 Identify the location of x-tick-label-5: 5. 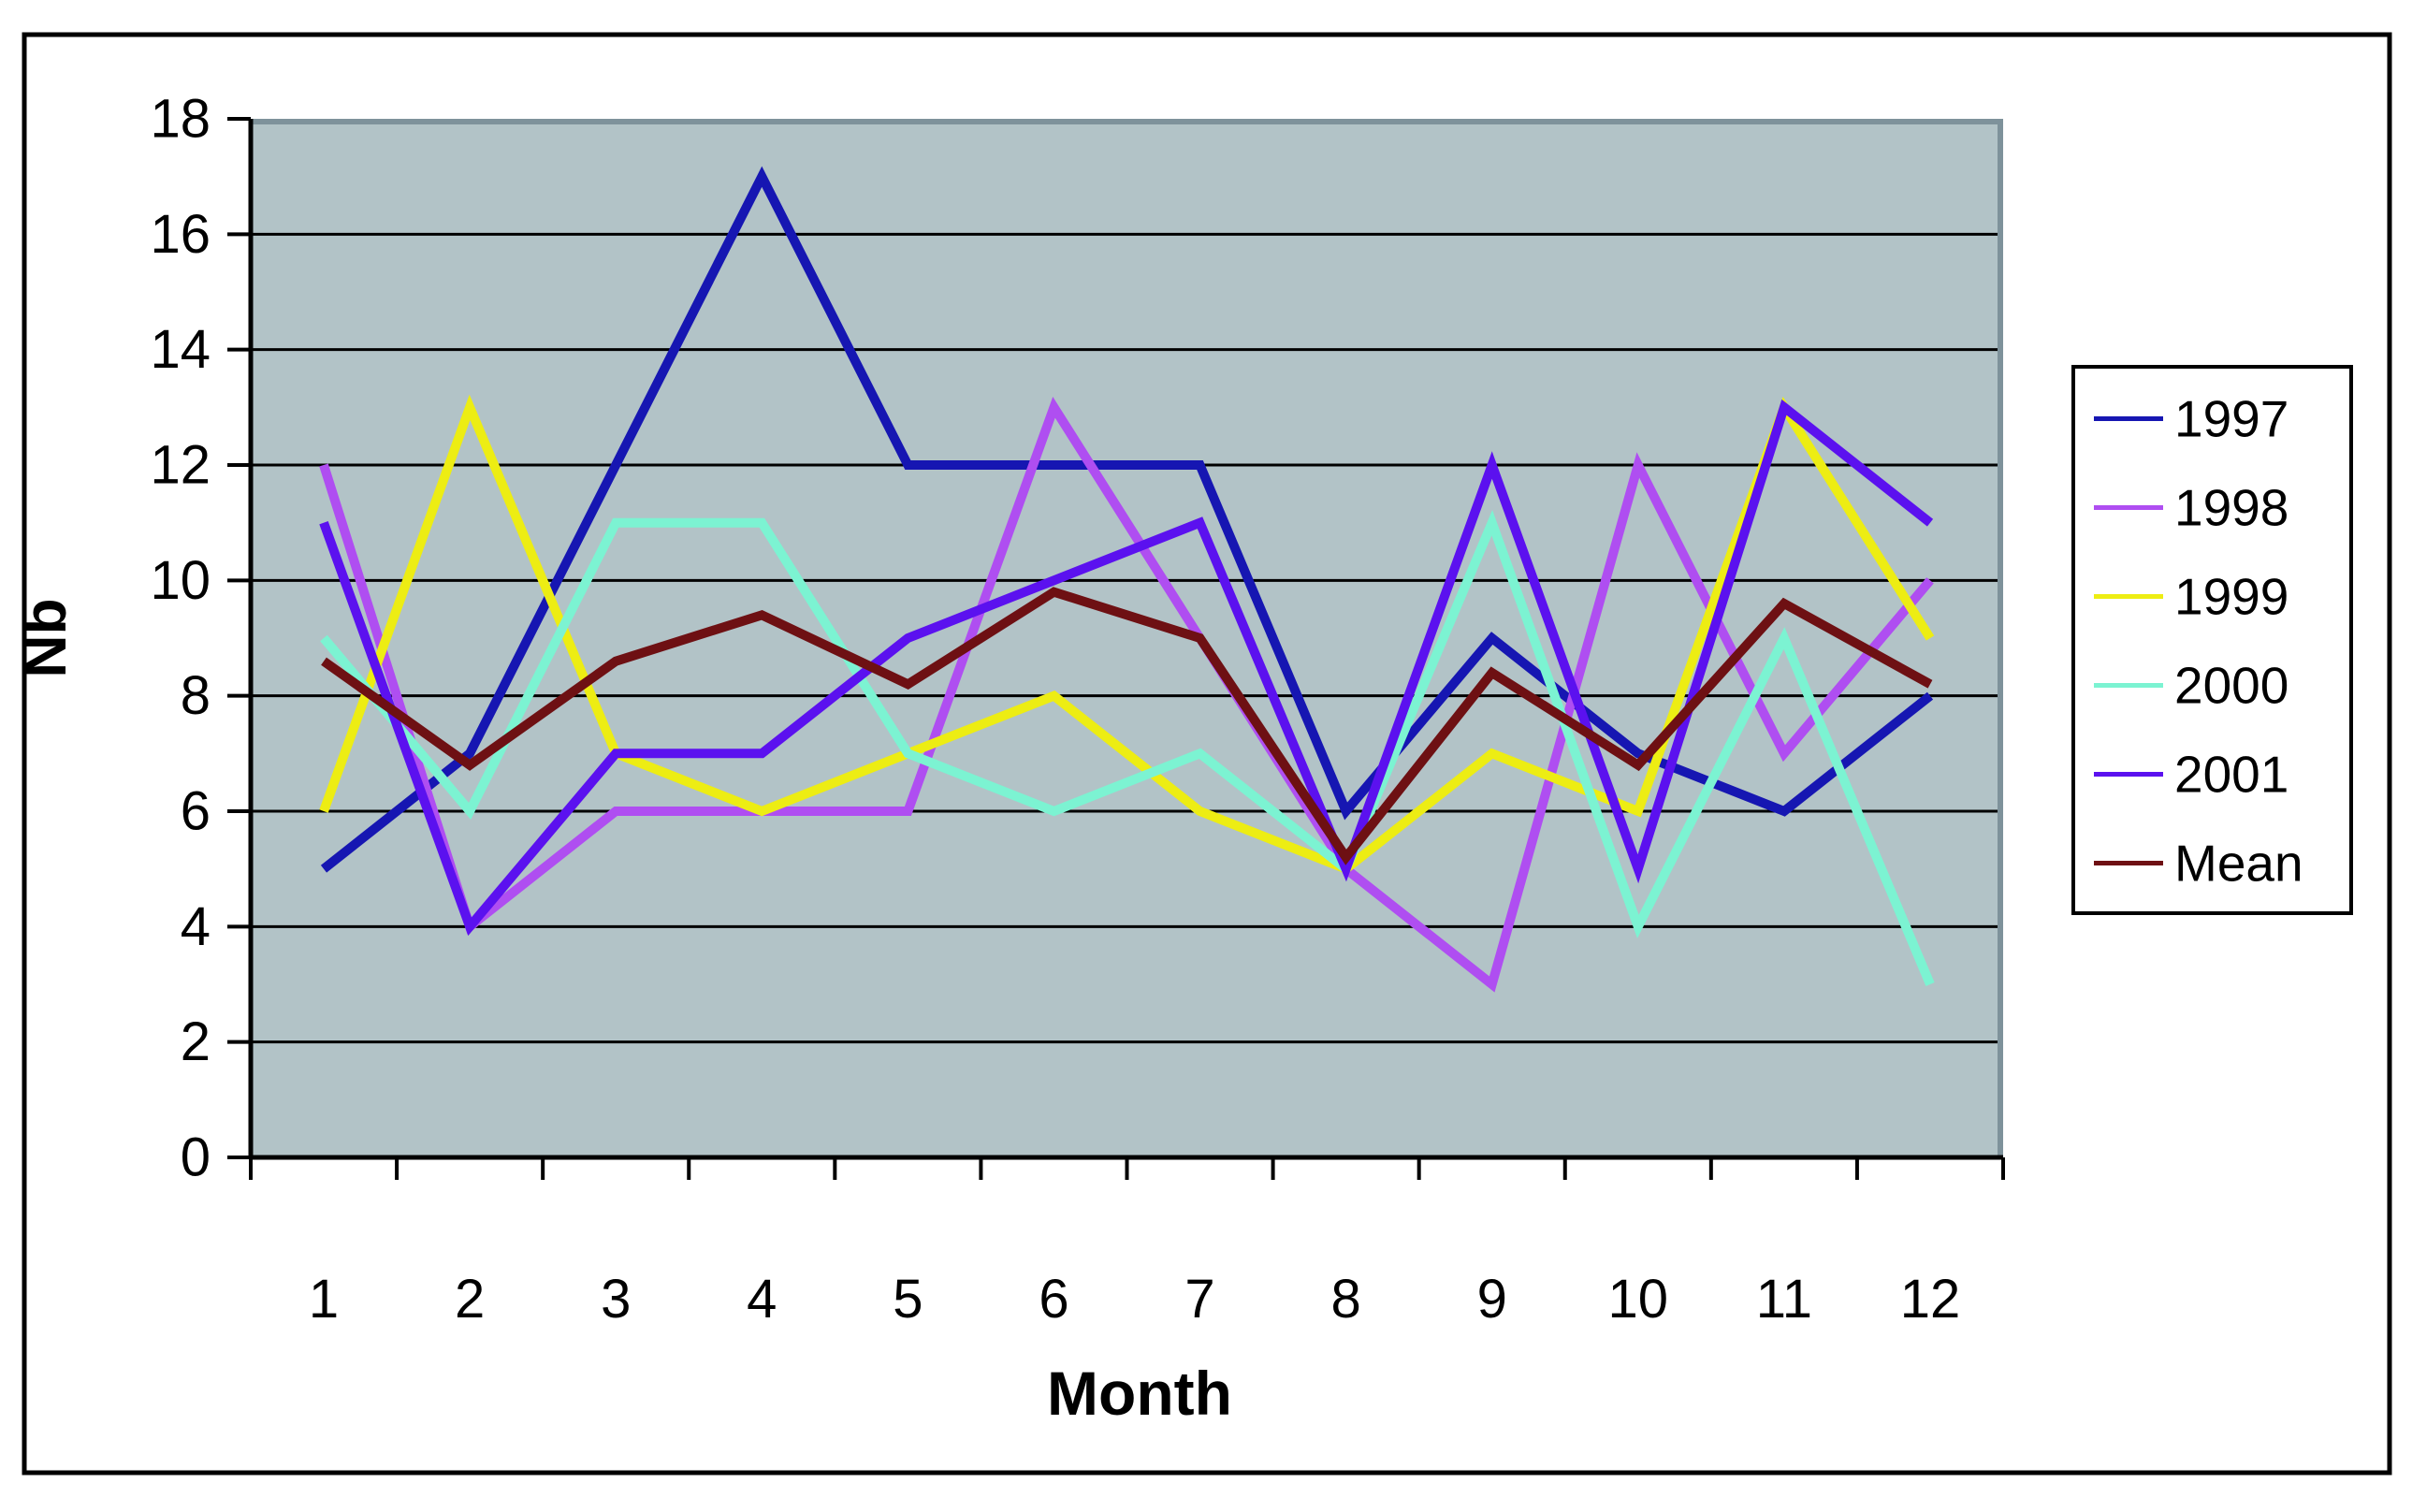
(908, 1300).